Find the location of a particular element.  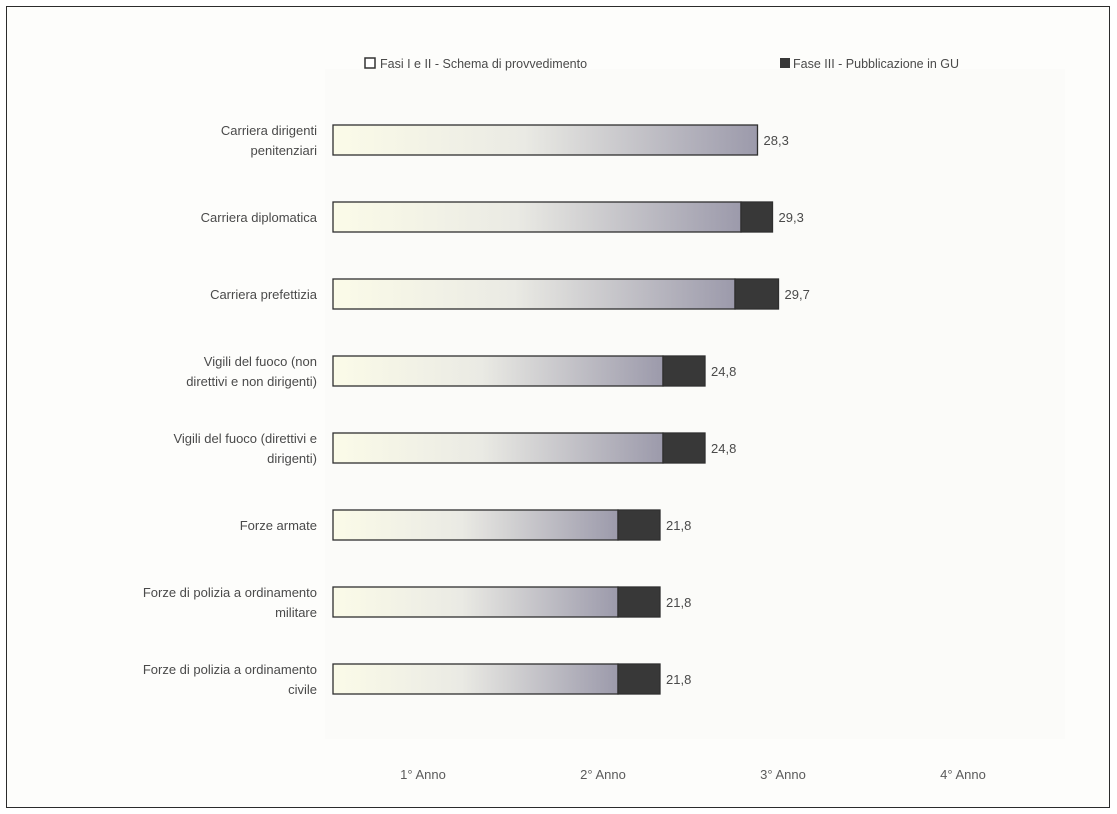

category-label: Forze di polizia a ordinamento militare is located at coordinates (230, 602).